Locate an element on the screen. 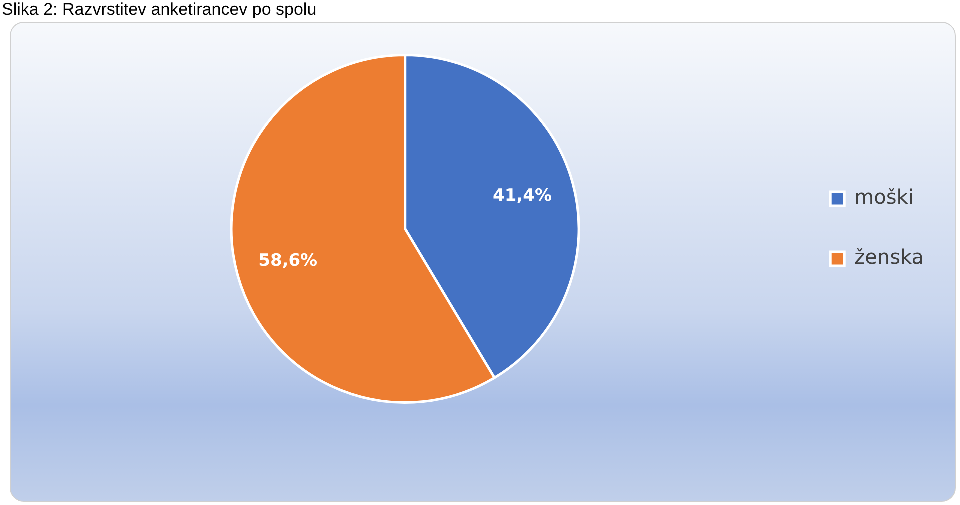  data-label: 41,4% is located at coordinates (522, 196).